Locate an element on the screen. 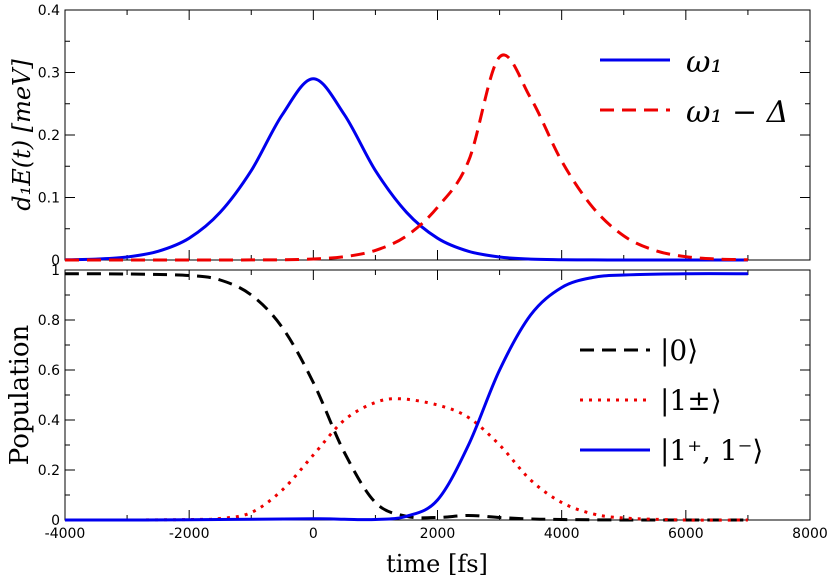 This screenshot has width=830, height=581. bottom-xtick-label: 8000 is located at coordinates (810, 534).